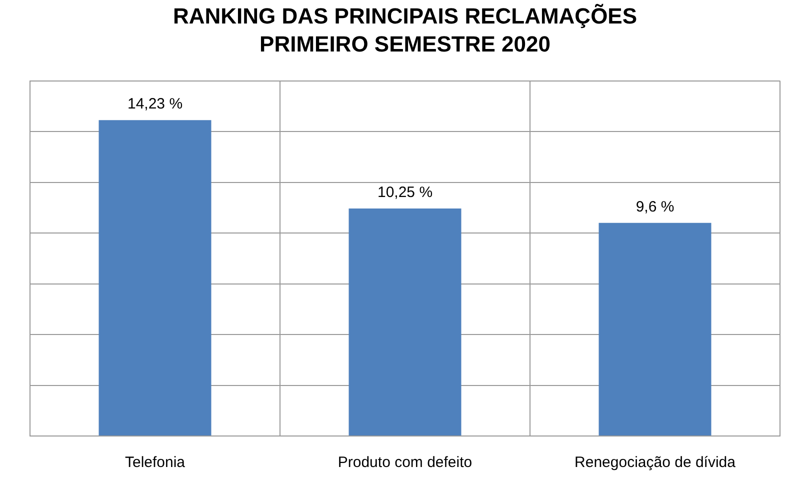 This screenshot has height=500, width=800. Describe the element at coordinates (155, 463) in the screenshot. I see `x-tick-label: Telefonia` at that location.